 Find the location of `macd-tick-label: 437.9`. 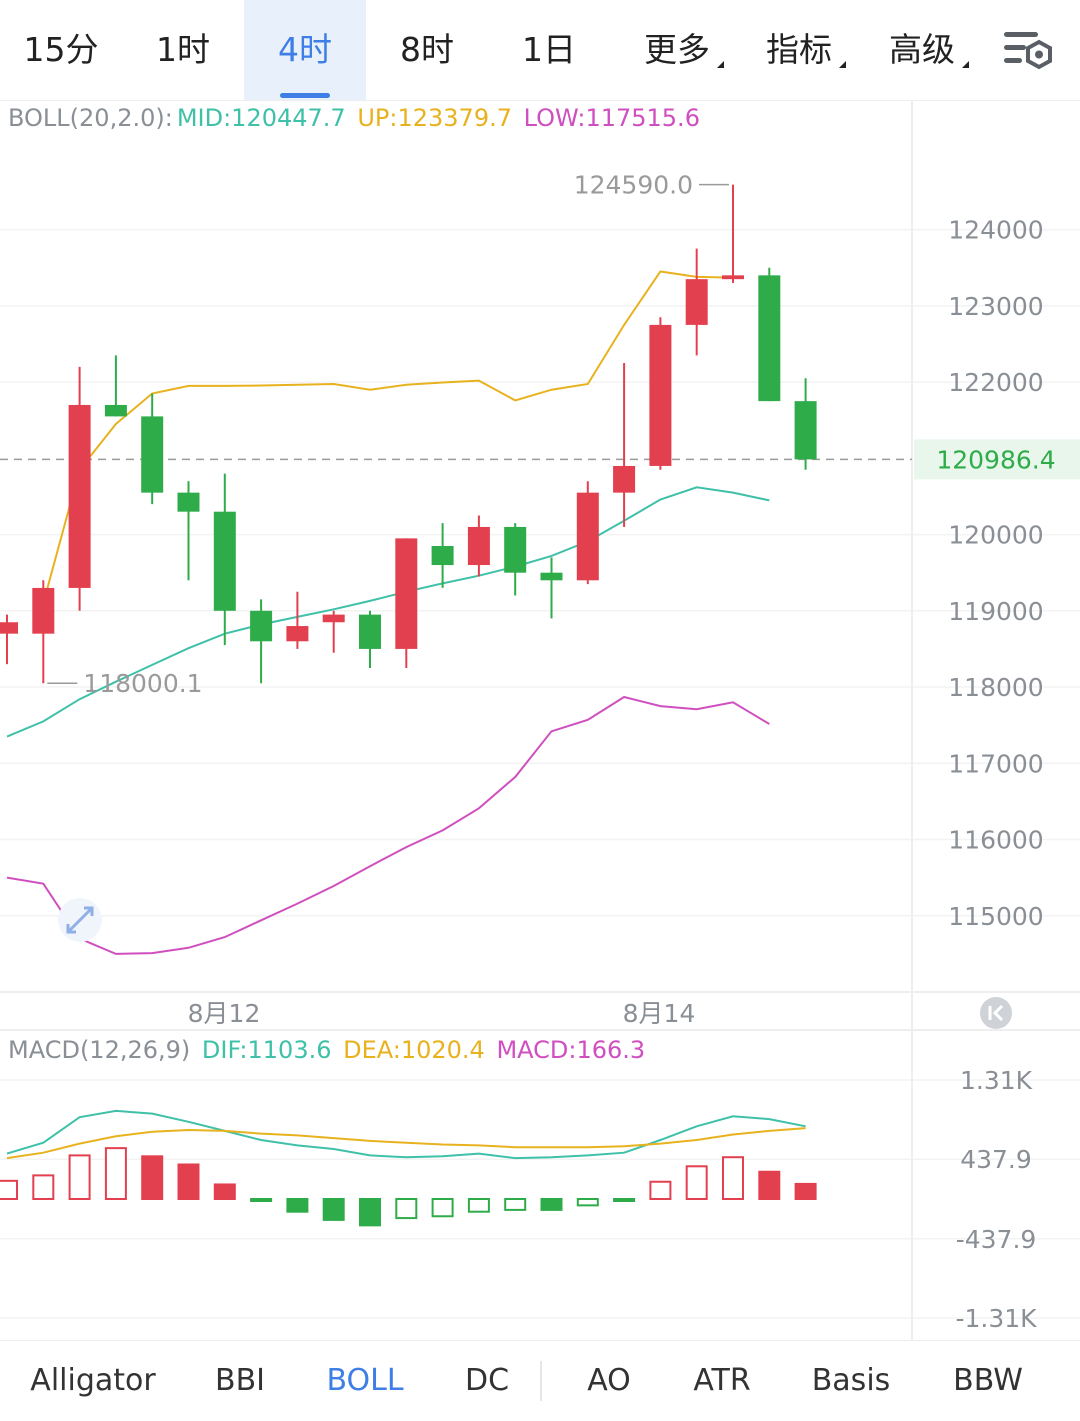

macd-tick-label: 437.9 is located at coordinates (996, 1159).